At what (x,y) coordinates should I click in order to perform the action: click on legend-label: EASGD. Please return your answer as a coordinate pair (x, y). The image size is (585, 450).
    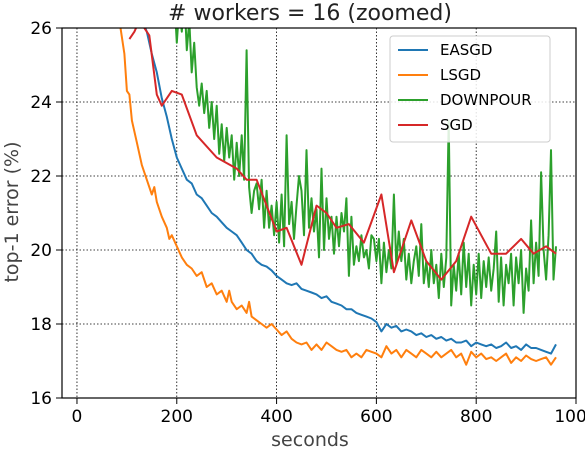
    Looking at the image, I should click on (466, 50).